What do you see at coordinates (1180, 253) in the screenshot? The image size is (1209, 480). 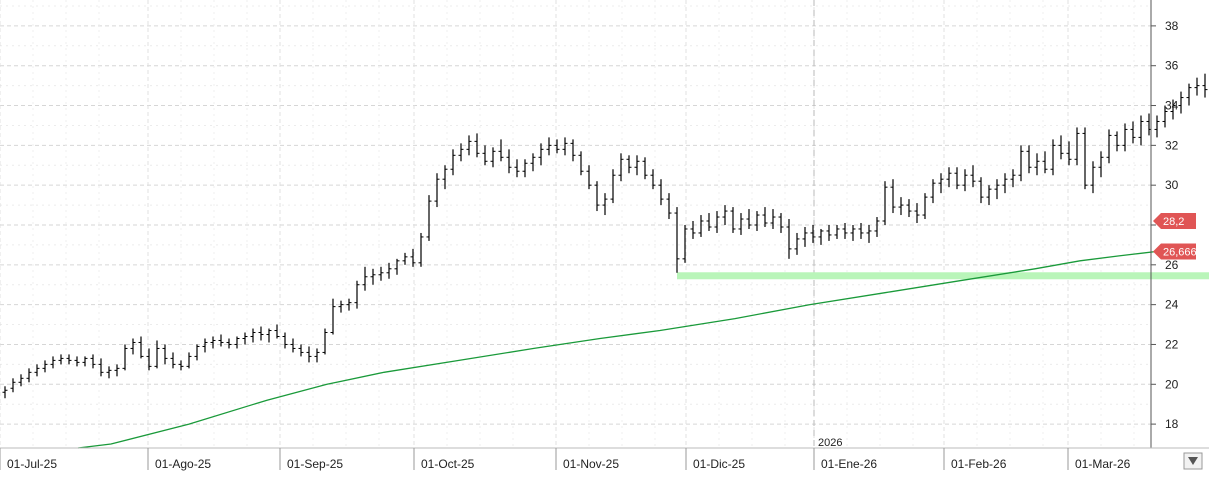 I see `ma-value-badge-label: 26,666` at bounding box center [1180, 253].